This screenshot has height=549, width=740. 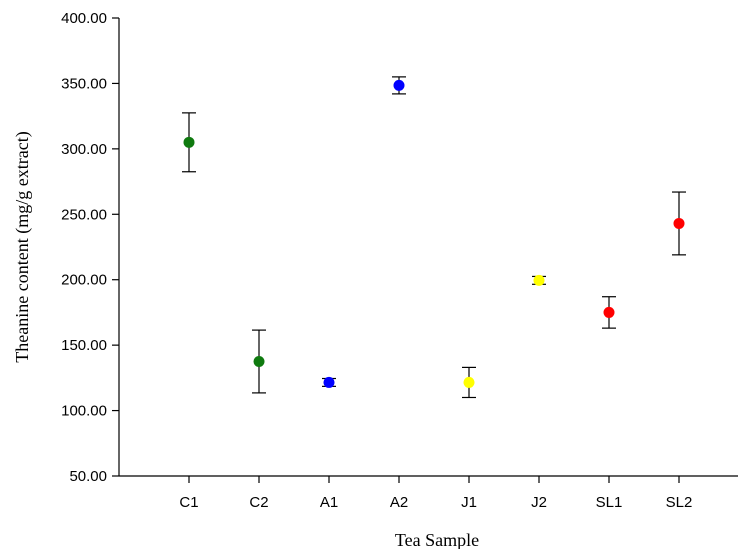 I want to click on x-axis-label: Tea Sample, so click(x=437, y=539).